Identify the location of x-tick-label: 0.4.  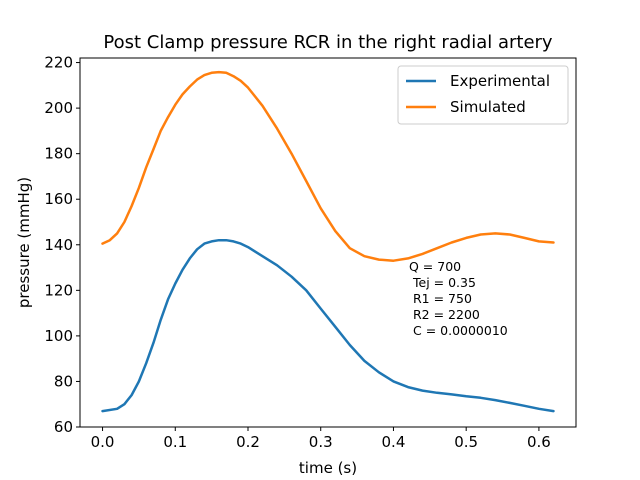
(394, 442).